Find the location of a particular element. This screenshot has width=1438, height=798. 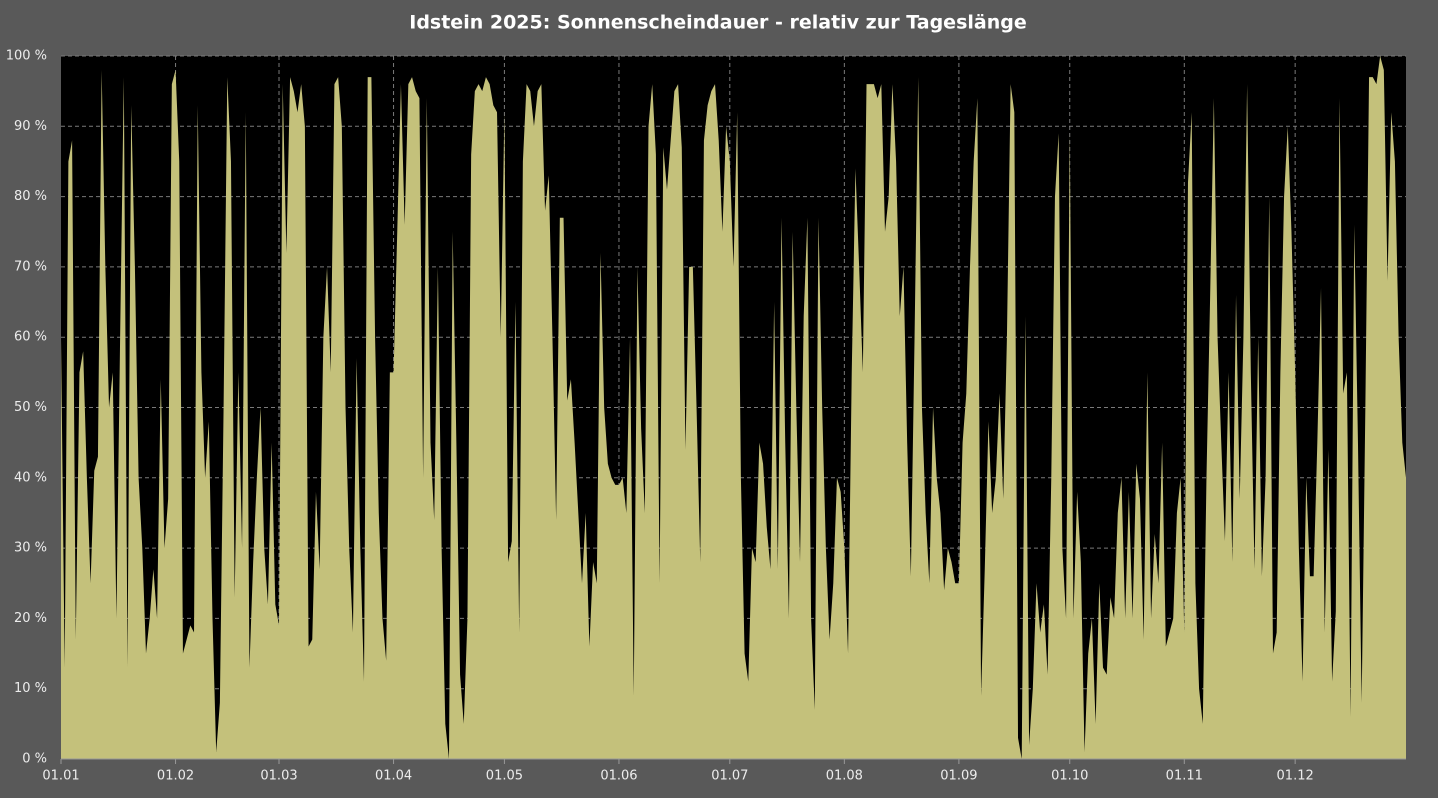

x-tick-label: 01.03 is located at coordinates (278, 776).